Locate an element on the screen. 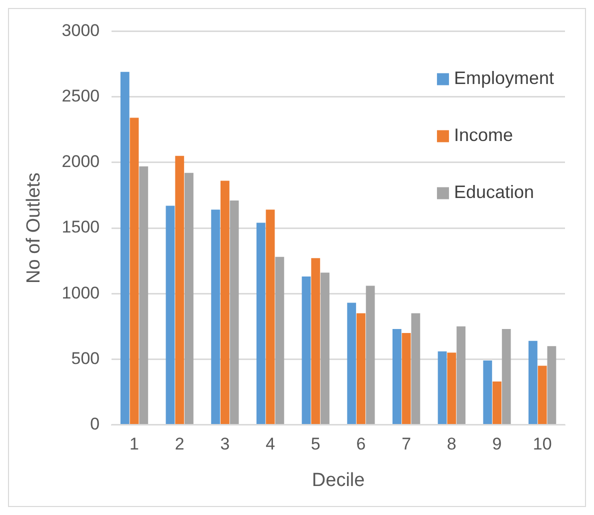  x-tick-label: 10 is located at coordinates (542, 444).